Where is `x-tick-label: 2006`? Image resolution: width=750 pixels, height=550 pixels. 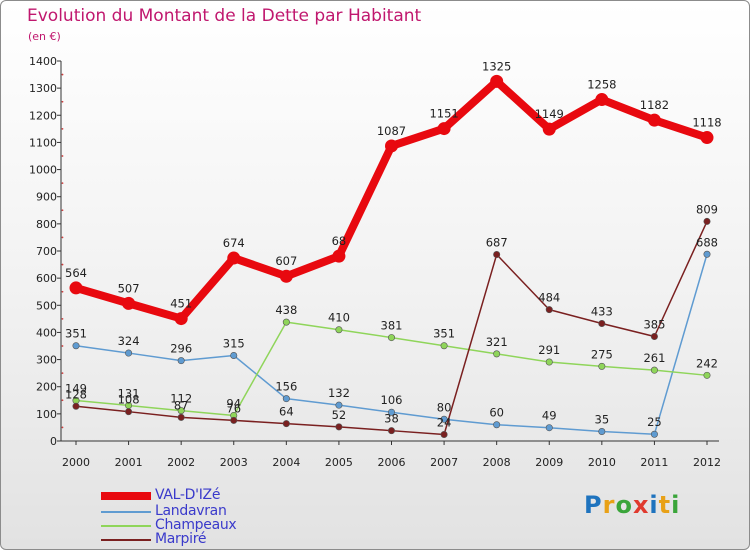 x-tick-label: 2006 is located at coordinates (392, 462).